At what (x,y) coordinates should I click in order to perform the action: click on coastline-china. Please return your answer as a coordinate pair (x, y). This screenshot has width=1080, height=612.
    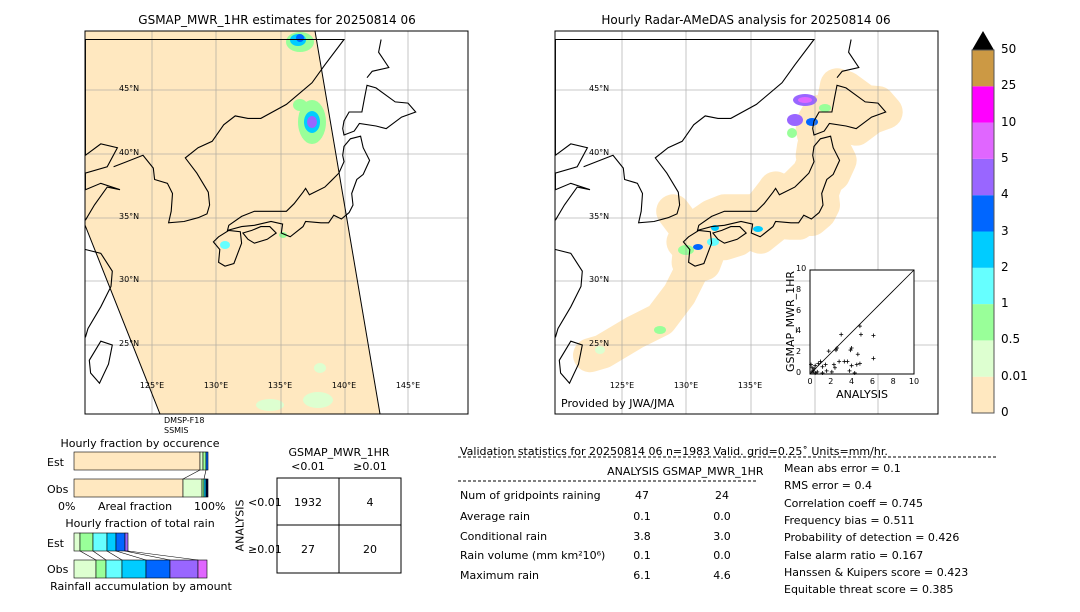
    Looking at the image, I should click on (99, 293).